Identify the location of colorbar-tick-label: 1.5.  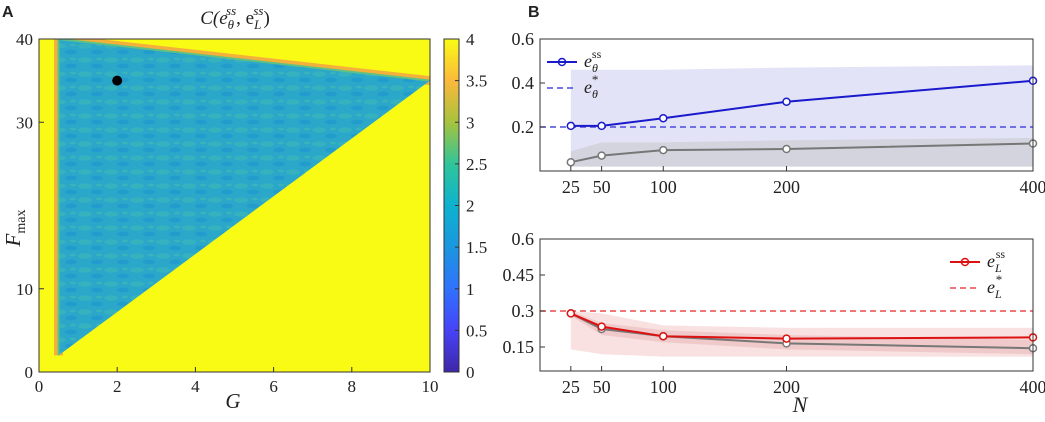
(476, 247).